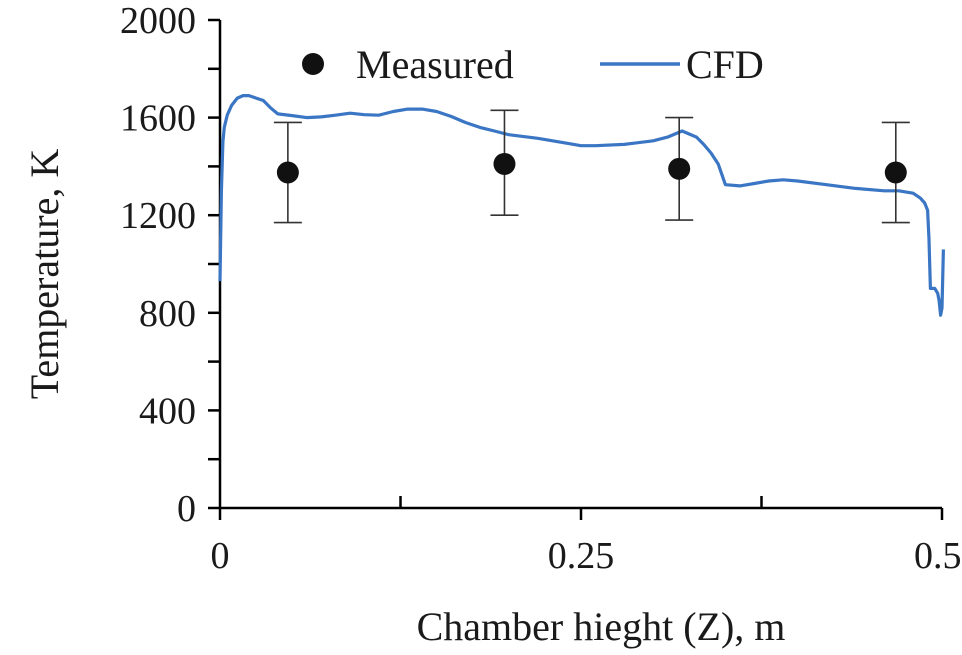 The width and height of the screenshot is (962, 655). Describe the element at coordinates (533, 64) in the screenshot. I see `legend: Measured CFD` at that location.